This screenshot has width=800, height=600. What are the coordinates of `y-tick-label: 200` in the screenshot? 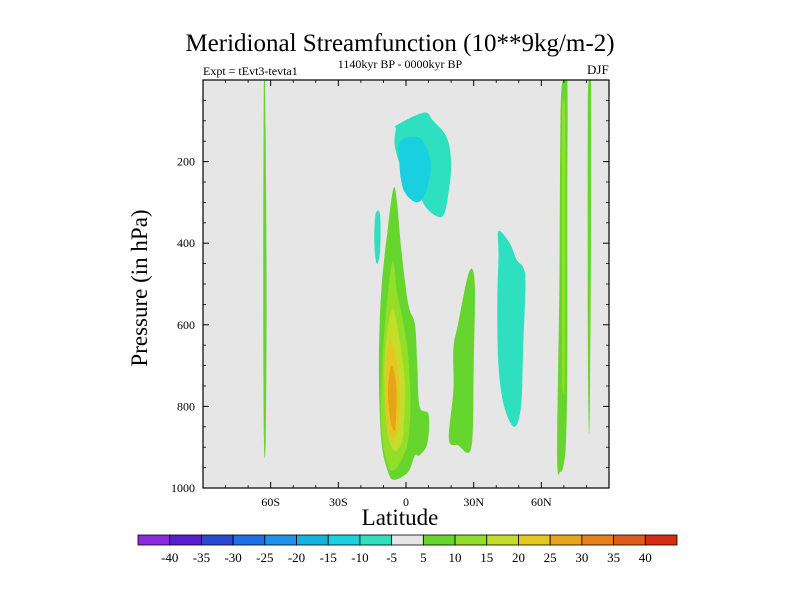 It's located at (186, 162).